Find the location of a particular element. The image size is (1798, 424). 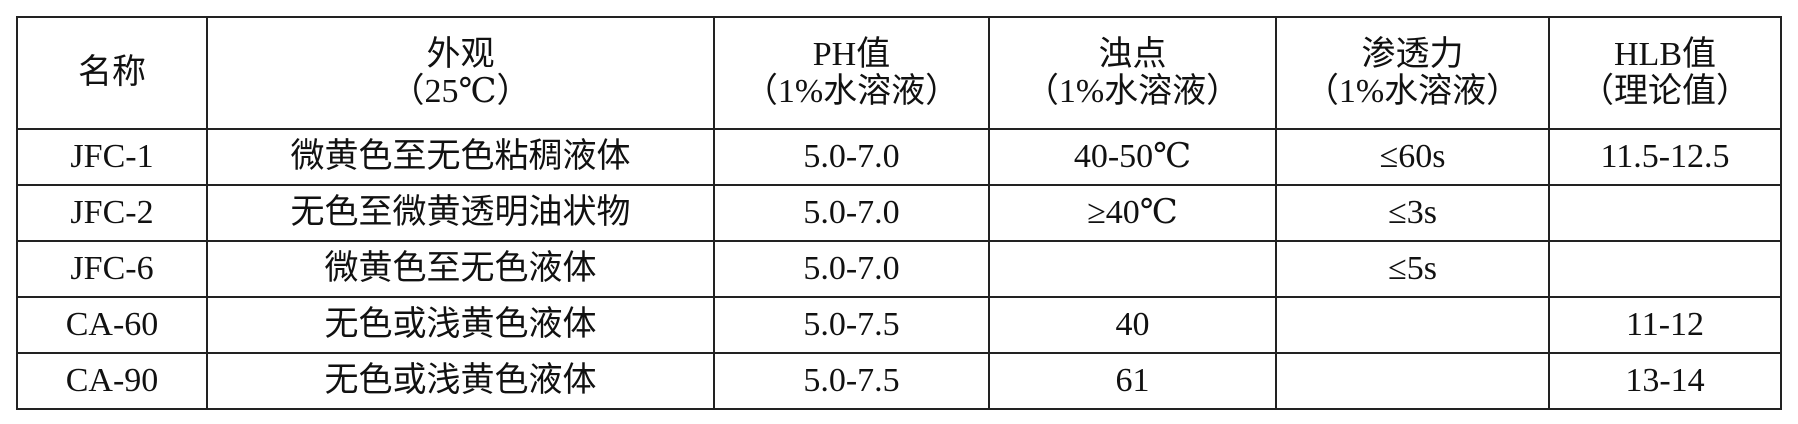

header-cell: 外观 （25℃） is located at coordinates (460, 73).